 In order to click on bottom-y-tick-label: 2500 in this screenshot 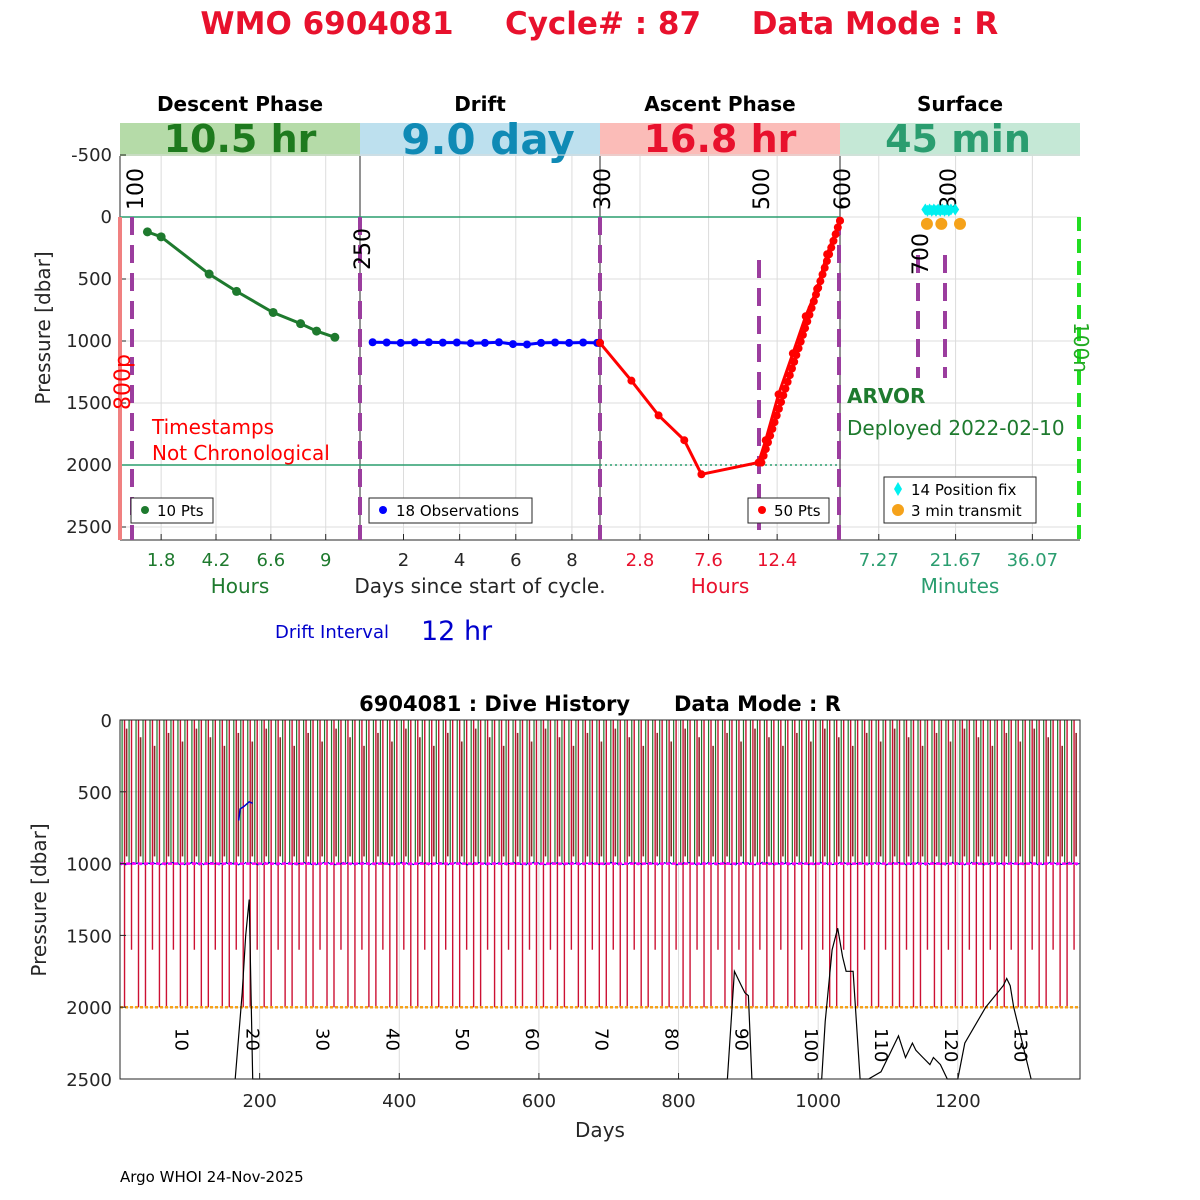, I will do `click(89, 1080)`.